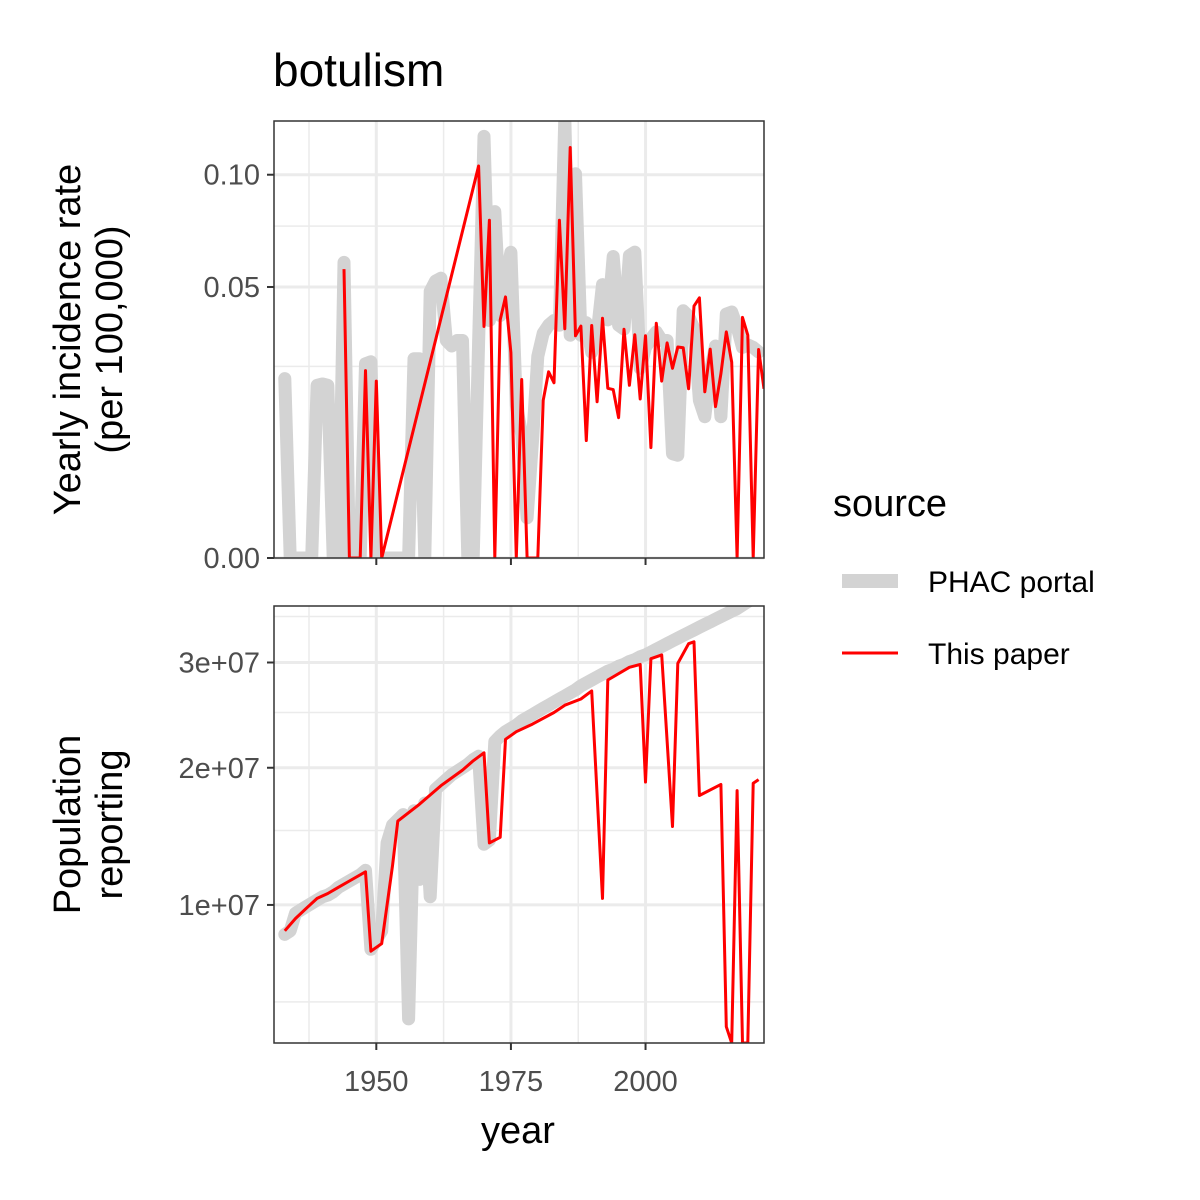 The width and height of the screenshot is (1200, 1200). I want to click on panel-background, so click(519, 824).